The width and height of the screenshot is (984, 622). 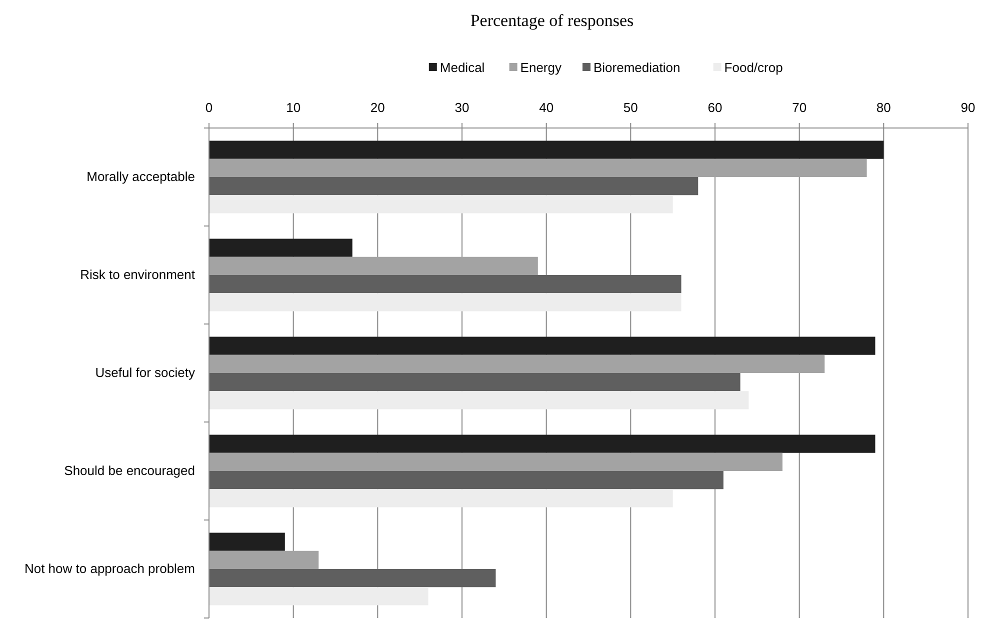 I want to click on y-tick-label: Not how to approach problem, so click(x=109, y=568).